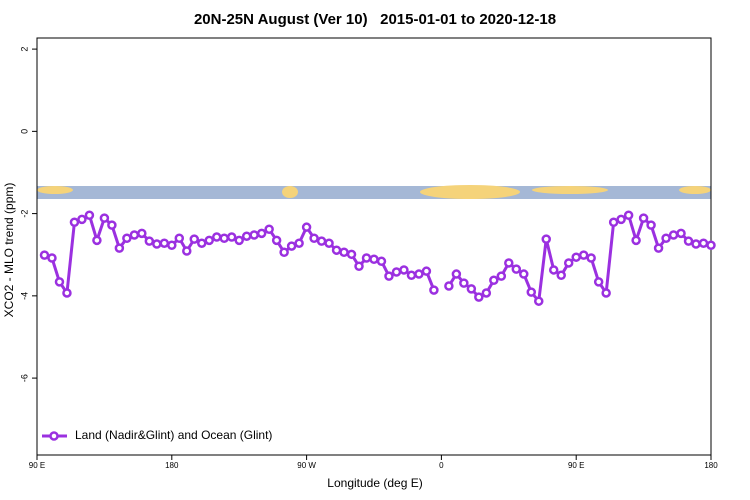 Image resolution: width=750 pixels, height=500 pixels. What do you see at coordinates (24, 49) in the screenshot?
I see `y-tick-label: 2` at bounding box center [24, 49].